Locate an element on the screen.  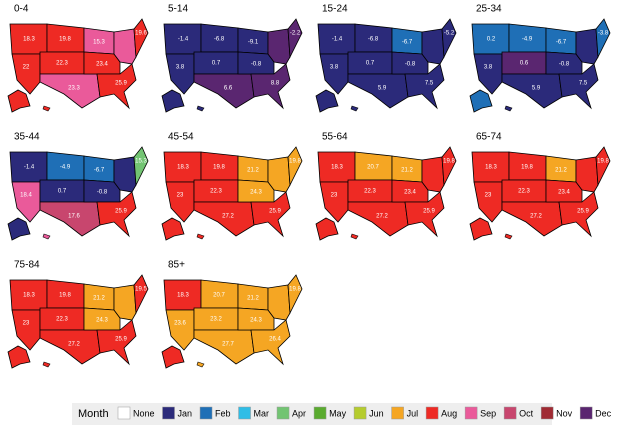
region-value: 22 is located at coordinates (26, 68).